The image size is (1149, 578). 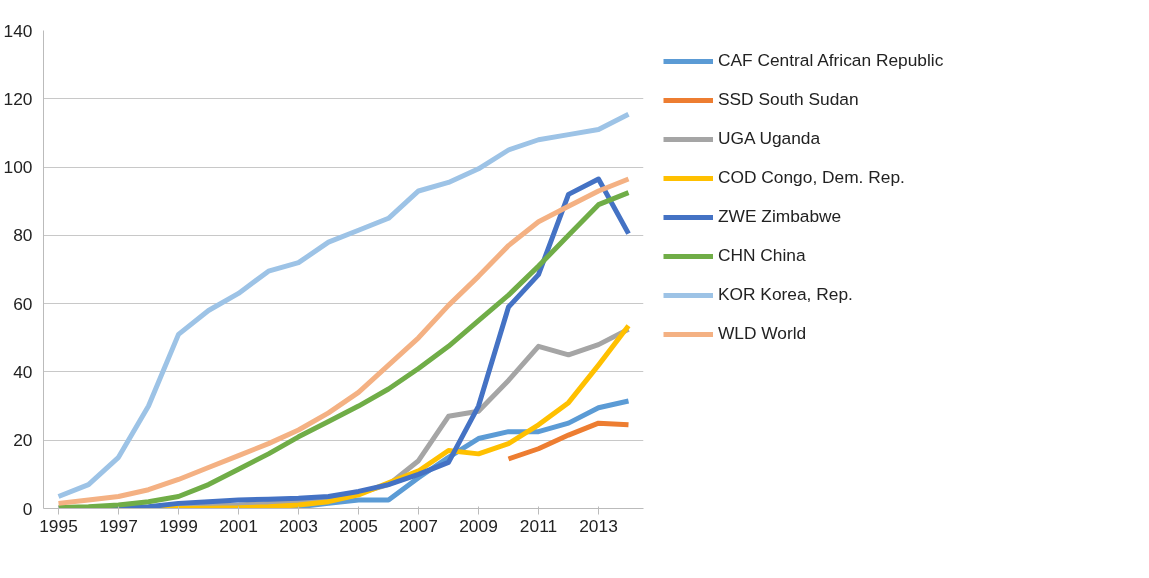 What do you see at coordinates (298, 525) in the screenshot?
I see `x-tick-label: 2003` at bounding box center [298, 525].